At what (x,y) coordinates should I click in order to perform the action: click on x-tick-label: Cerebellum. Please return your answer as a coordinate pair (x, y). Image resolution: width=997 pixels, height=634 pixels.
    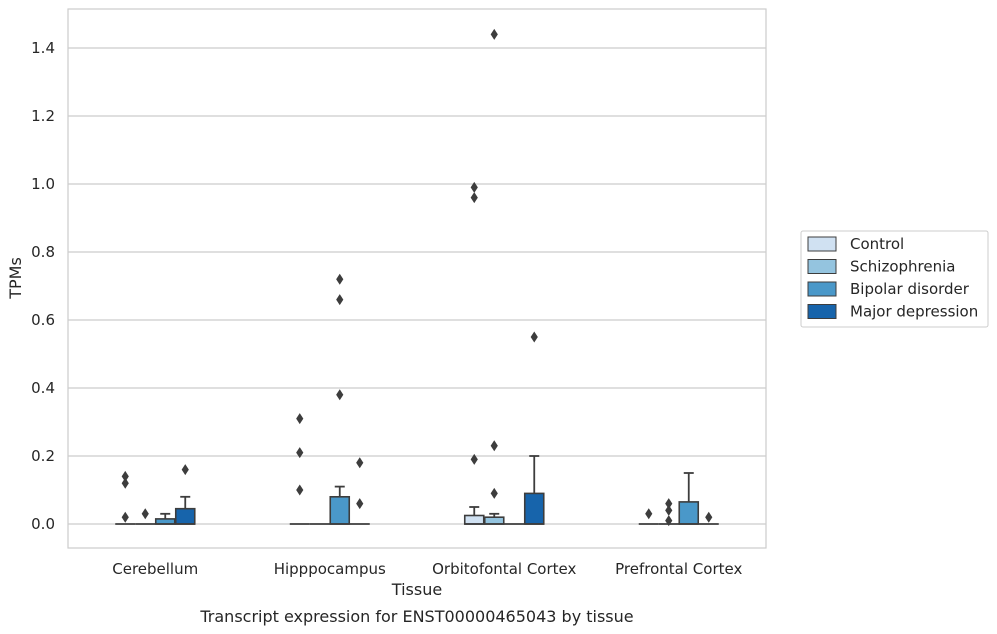
    Looking at the image, I should click on (155, 569).